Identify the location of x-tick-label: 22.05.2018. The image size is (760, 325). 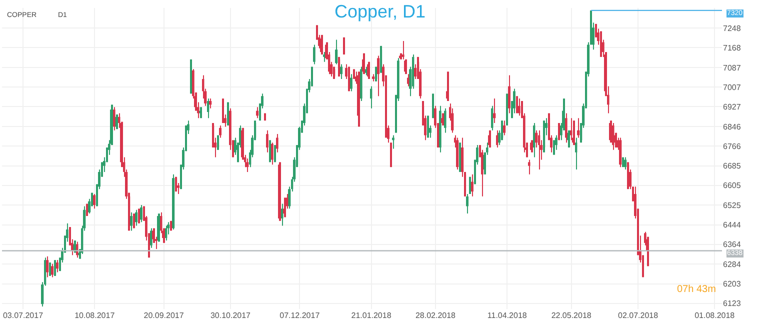
(571, 315).